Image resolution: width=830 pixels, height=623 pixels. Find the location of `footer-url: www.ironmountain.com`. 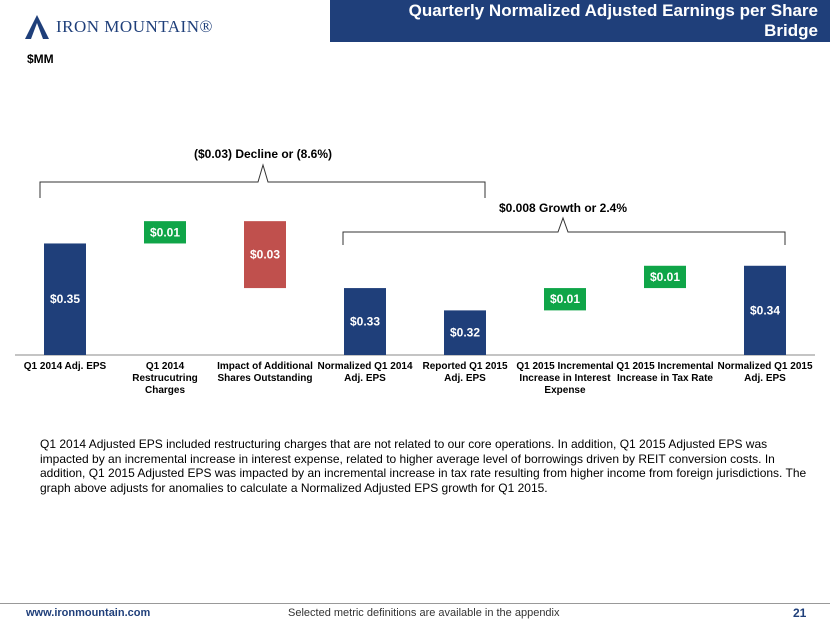

footer-url: www.ironmountain.com is located at coordinates (88, 613).